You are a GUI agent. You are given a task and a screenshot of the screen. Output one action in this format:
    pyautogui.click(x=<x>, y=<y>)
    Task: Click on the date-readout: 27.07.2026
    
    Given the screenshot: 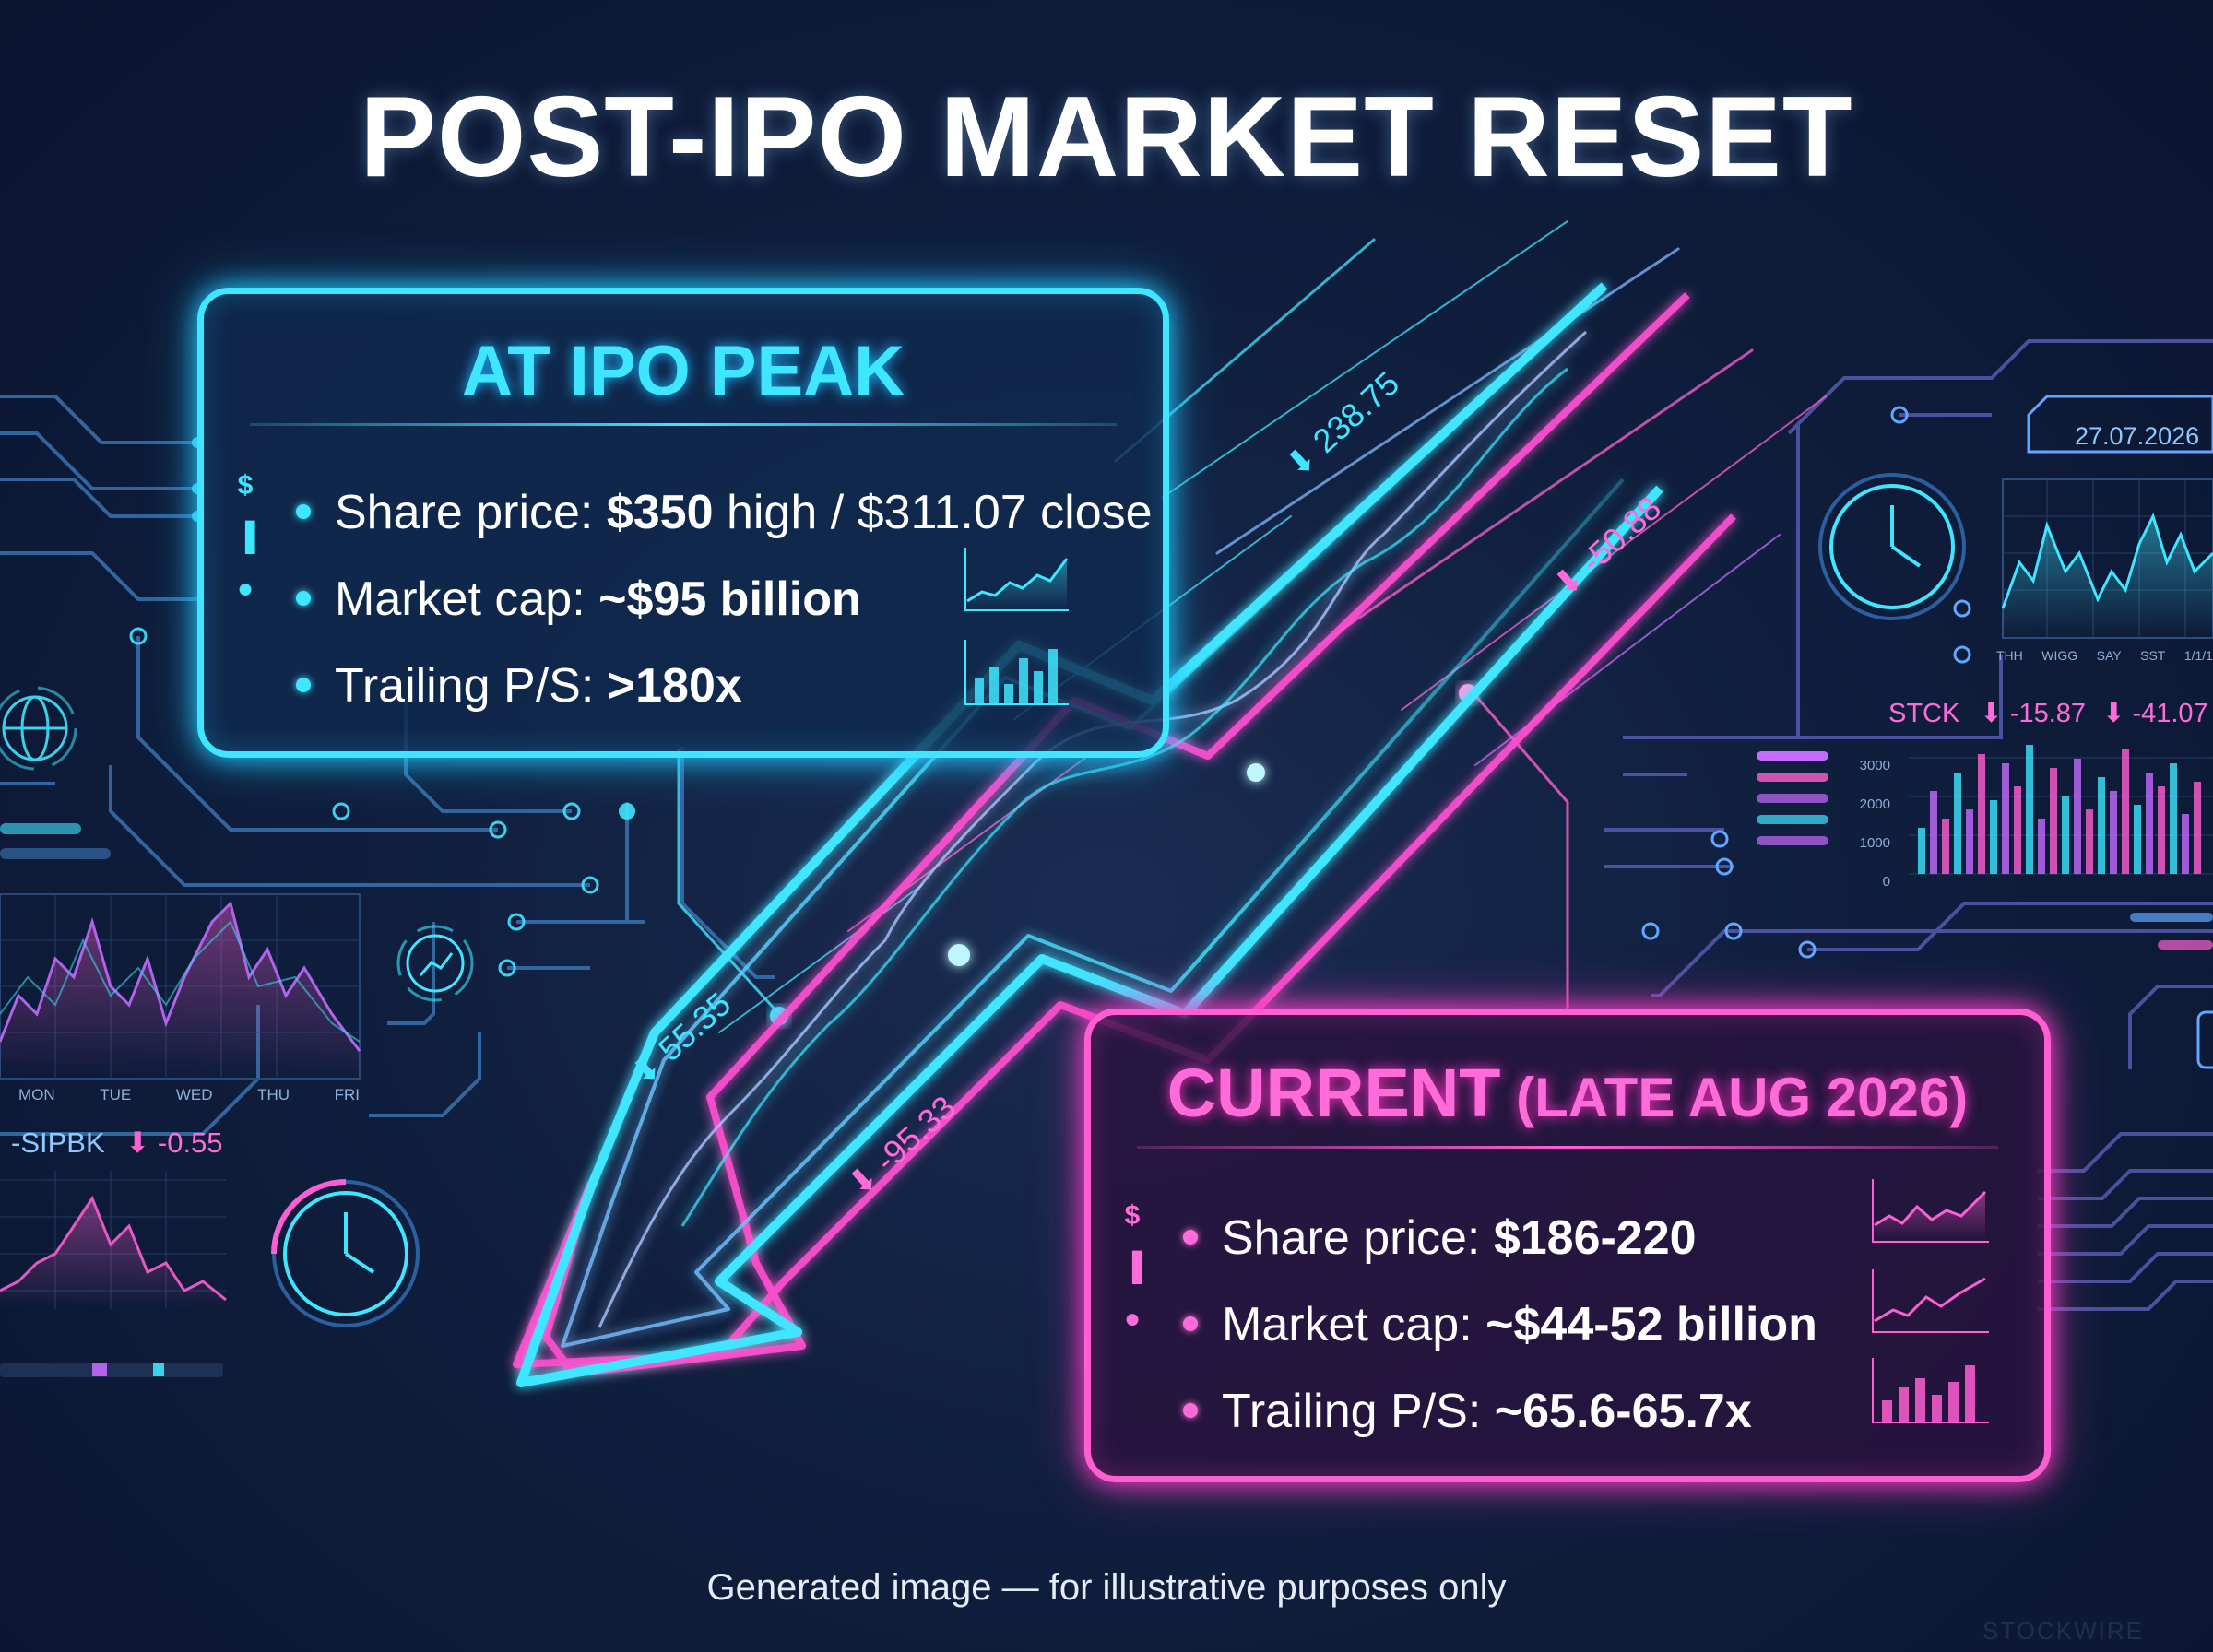 What is the action you would take?
    pyautogui.click(x=2137, y=436)
    